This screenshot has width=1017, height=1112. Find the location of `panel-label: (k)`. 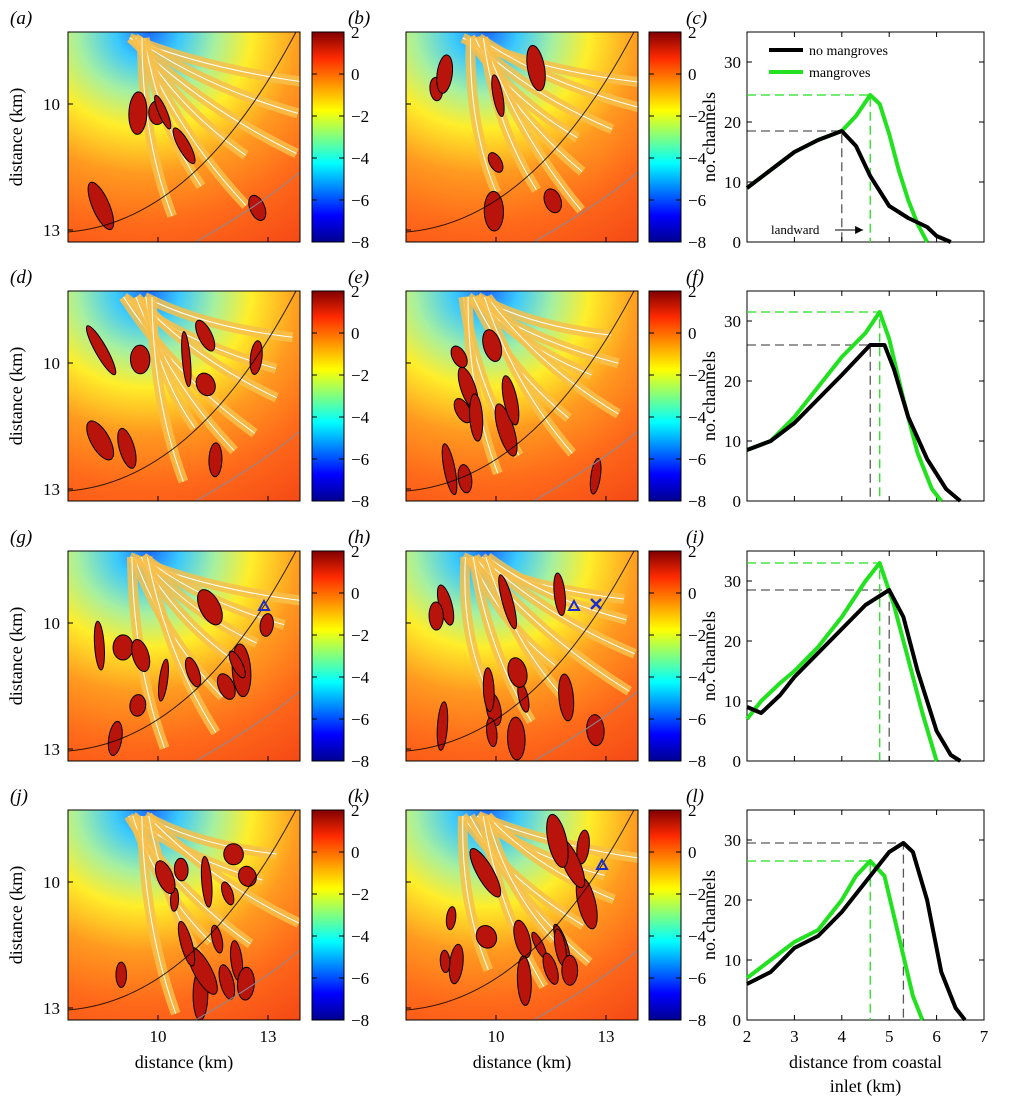

panel-label: (k) is located at coordinates (358, 796).